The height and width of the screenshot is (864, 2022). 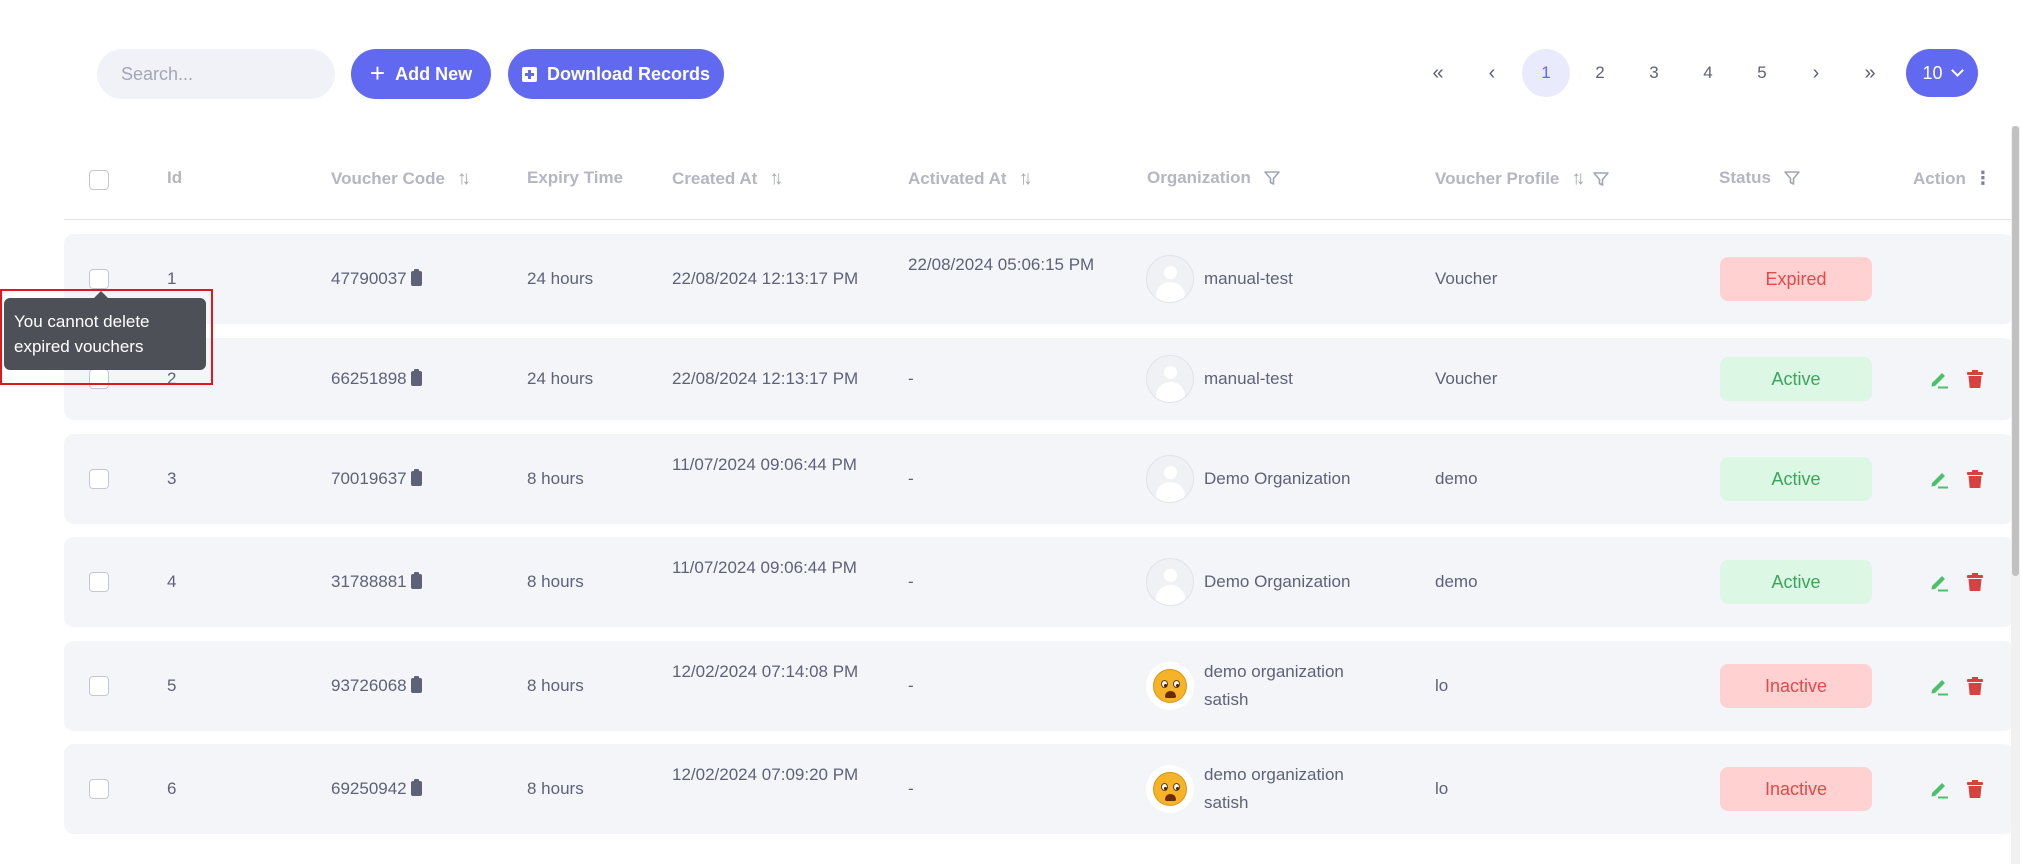 I want to click on chevron-left-icon: ‹, so click(x=1492, y=72).